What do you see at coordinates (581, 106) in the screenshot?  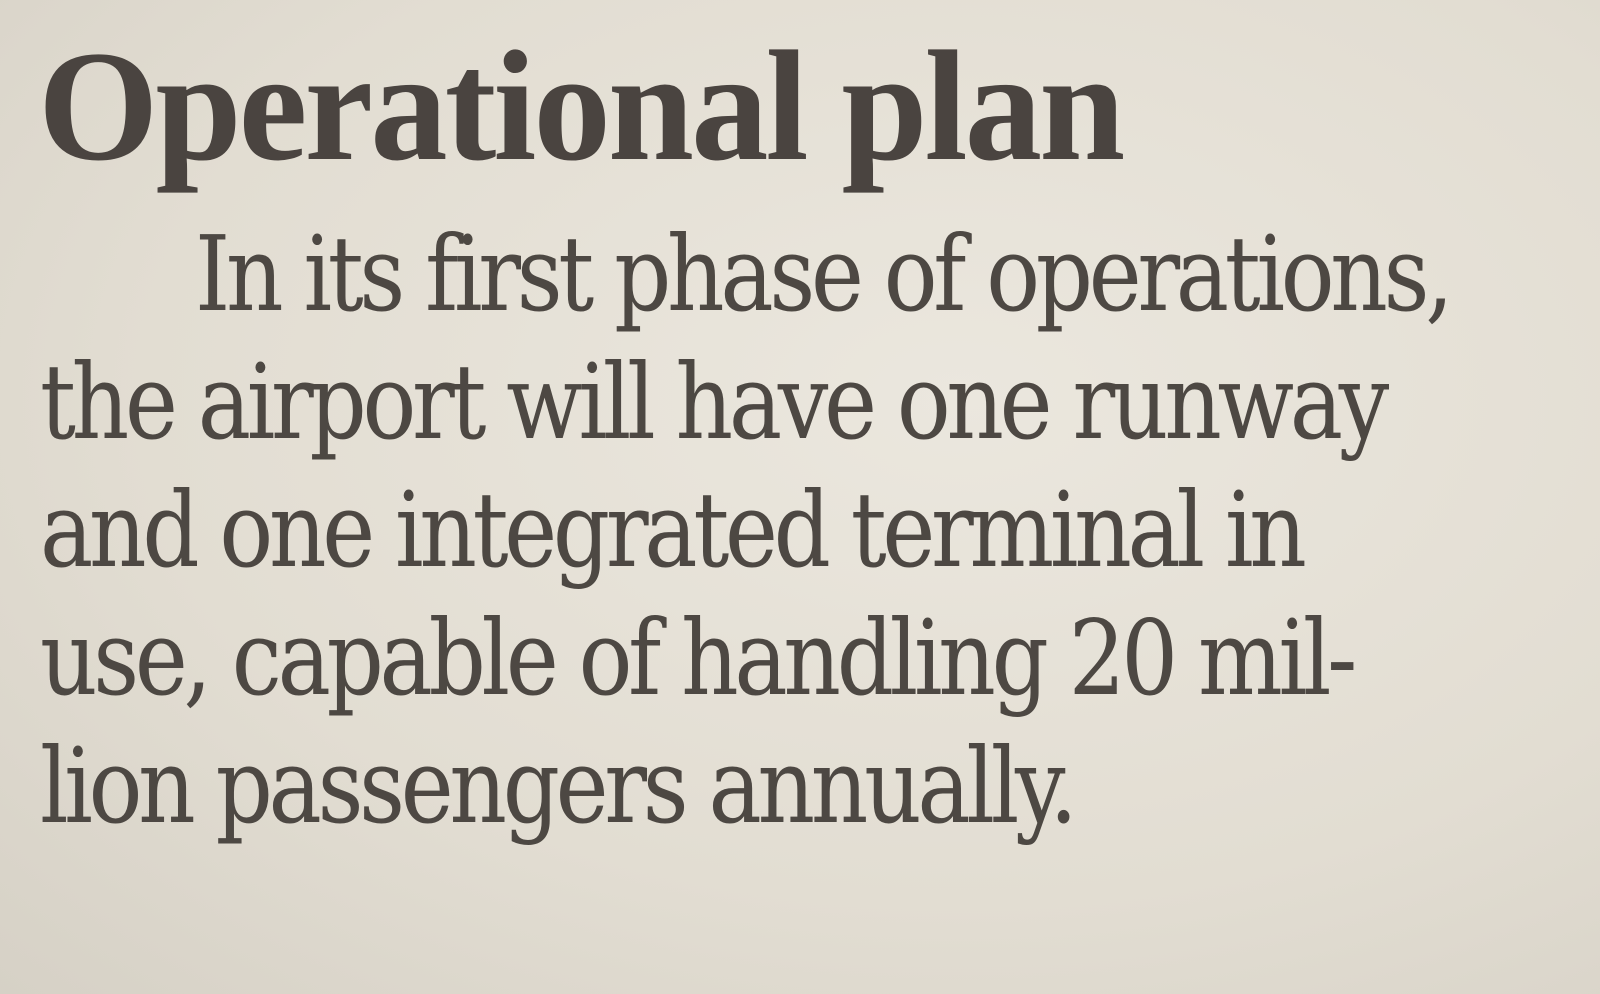 I see `section-heading: Operational plan` at bounding box center [581, 106].